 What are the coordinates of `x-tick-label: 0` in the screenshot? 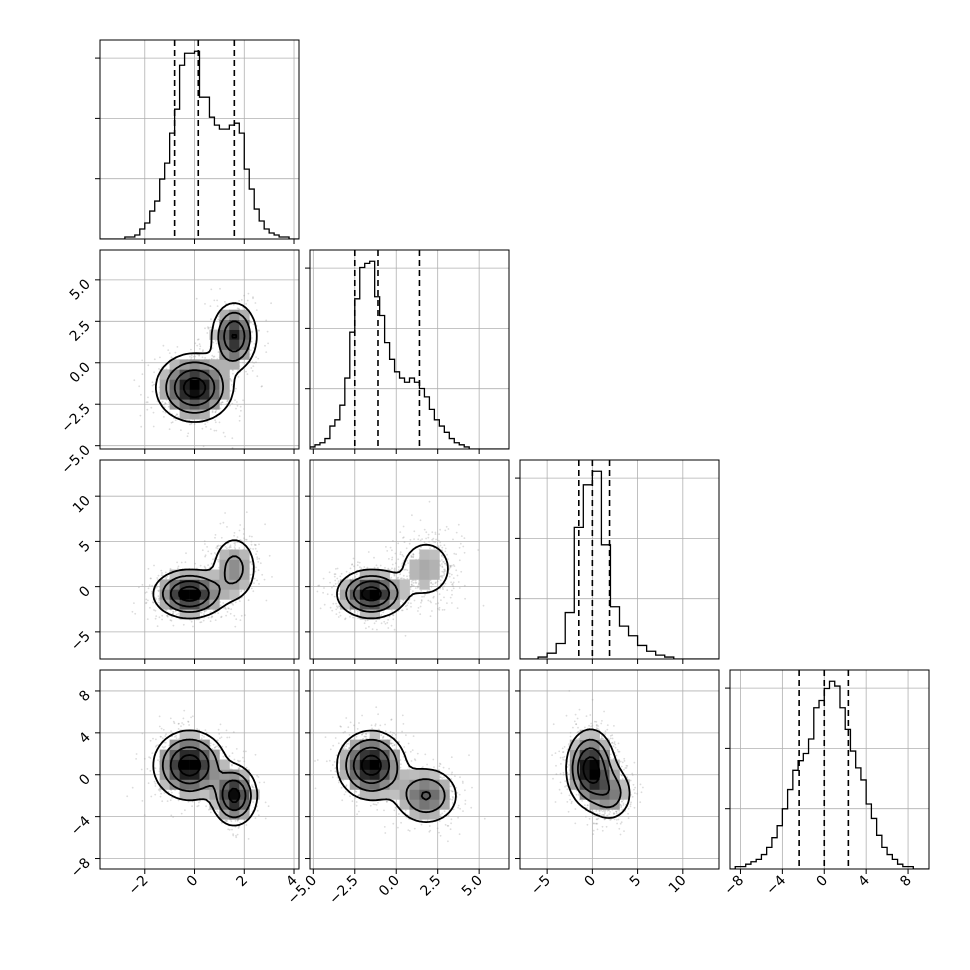 It's located at (822, 882).